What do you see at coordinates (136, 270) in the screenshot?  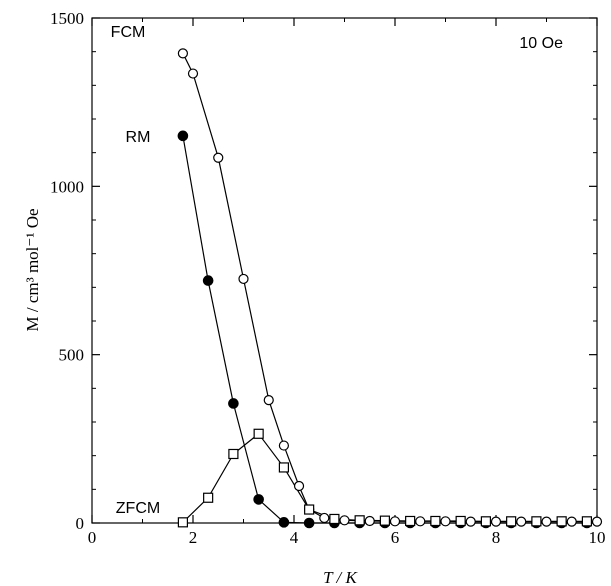 I see `series-labels: FCM RM ZFCM` at bounding box center [136, 270].